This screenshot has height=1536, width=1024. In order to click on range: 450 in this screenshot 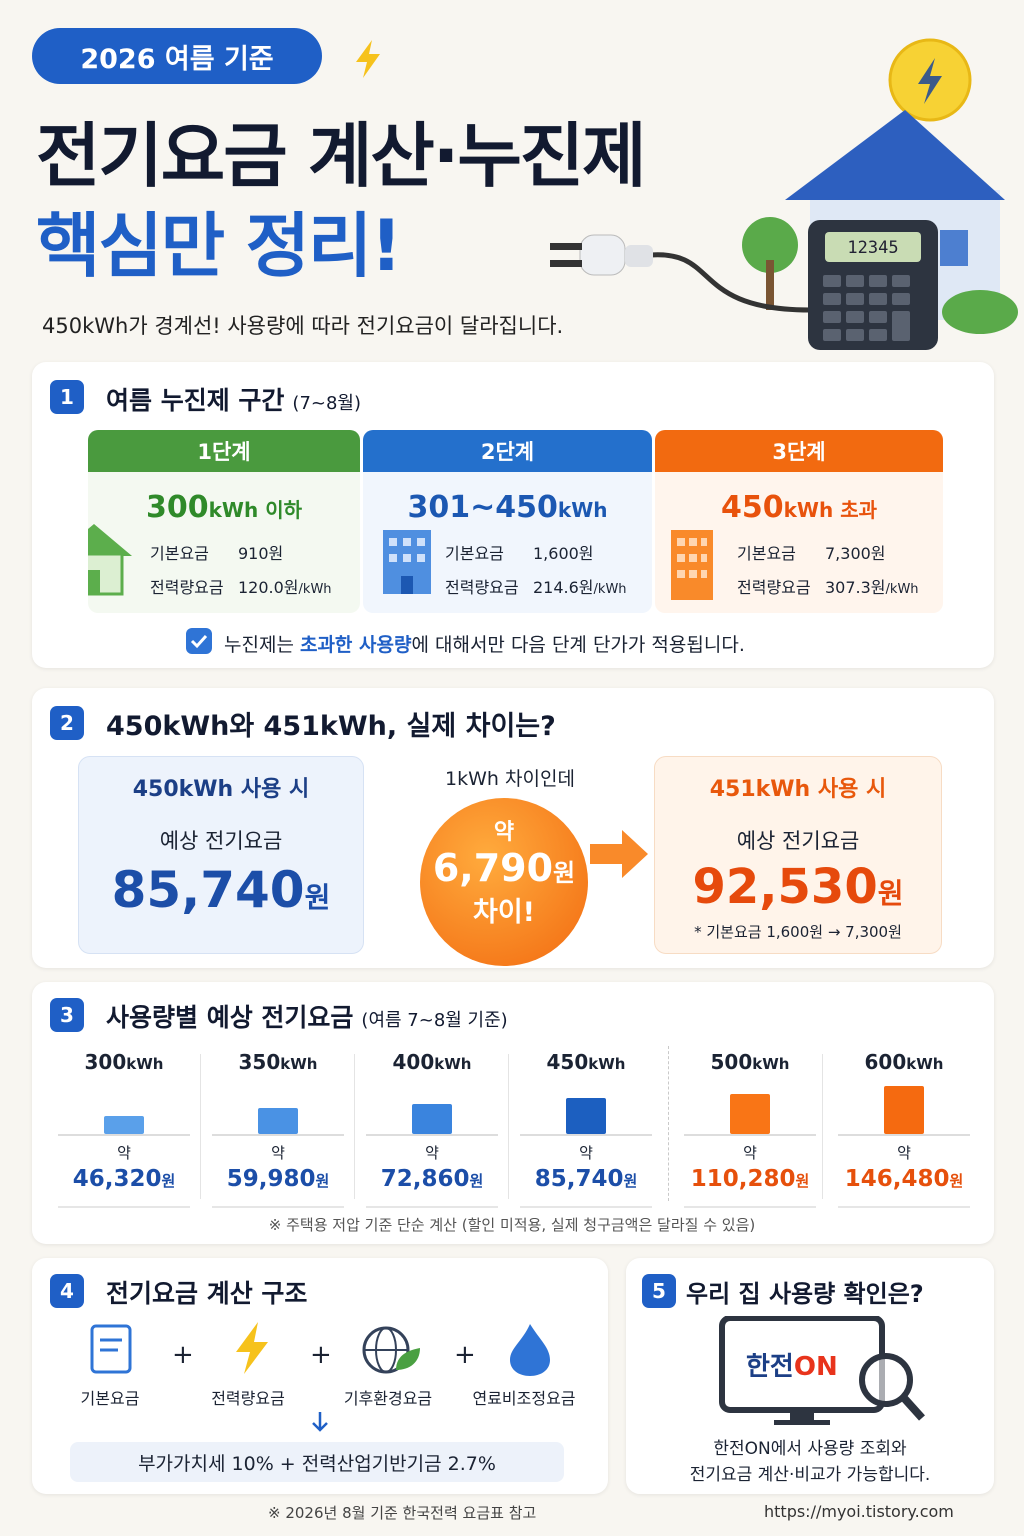, I will do `click(752, 507)`.